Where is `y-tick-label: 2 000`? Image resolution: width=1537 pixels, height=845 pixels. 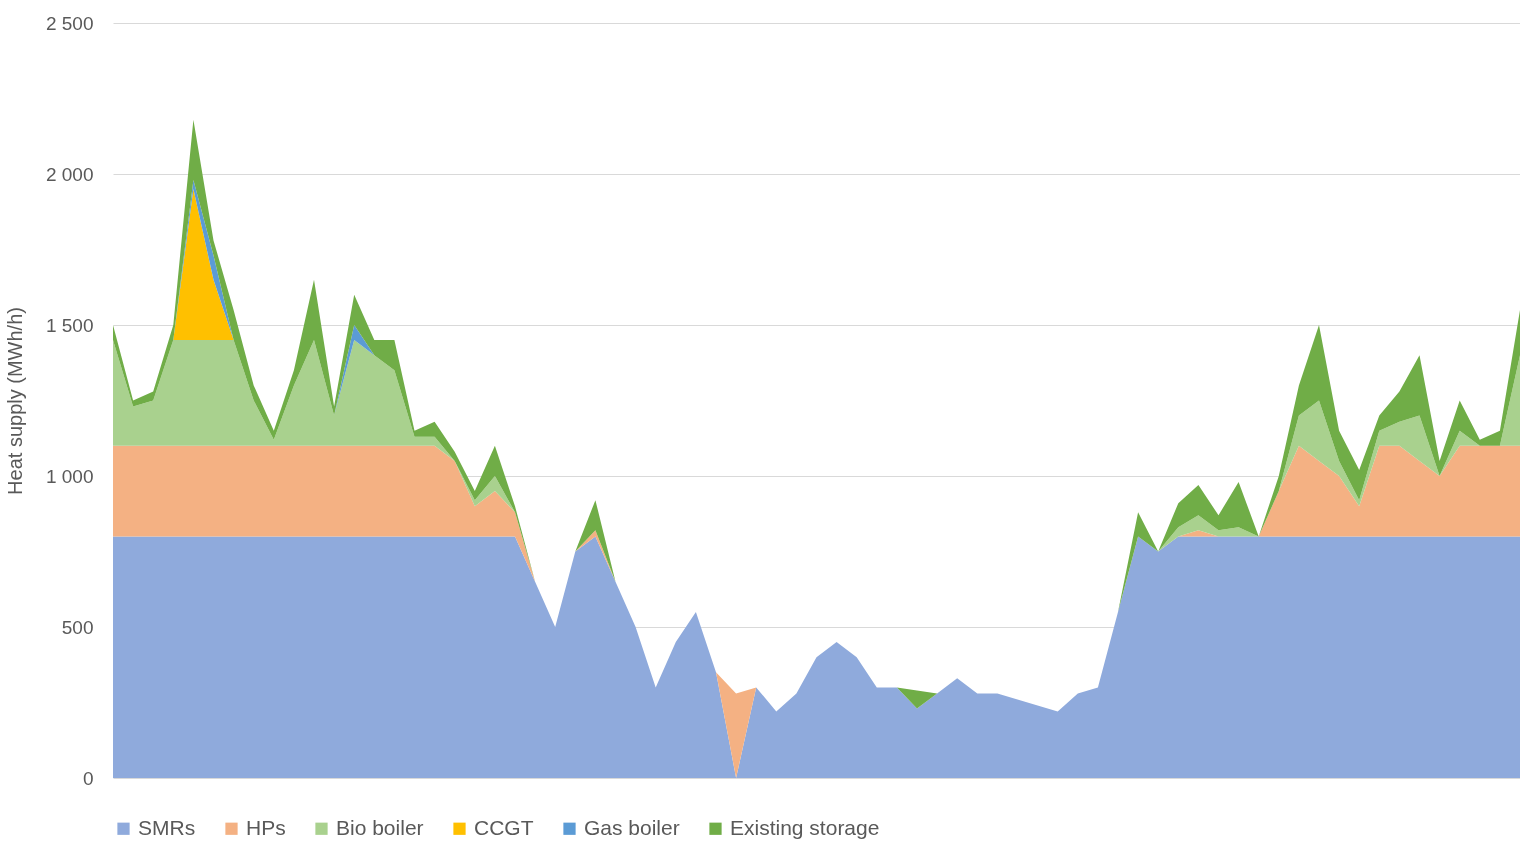 y-tick-label: 2 000 is located at coordinates (69, 174).